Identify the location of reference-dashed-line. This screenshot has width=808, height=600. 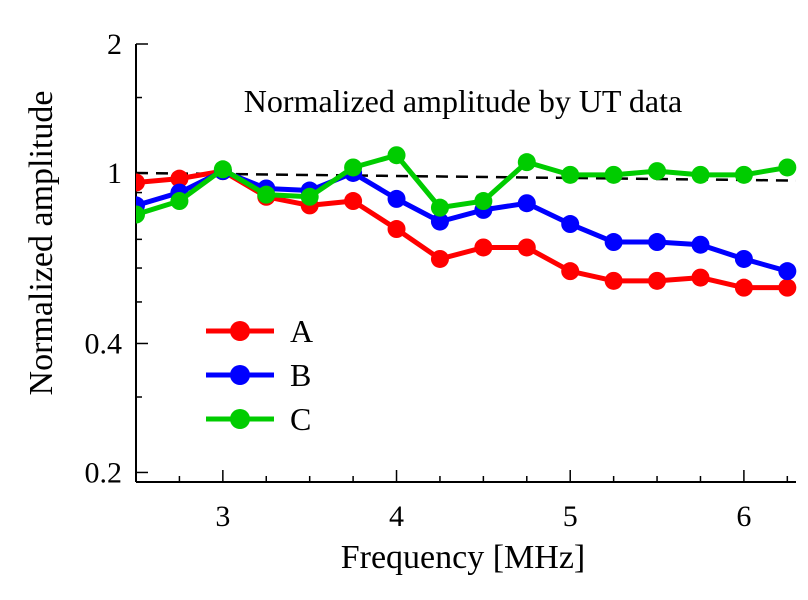
(466, 176).